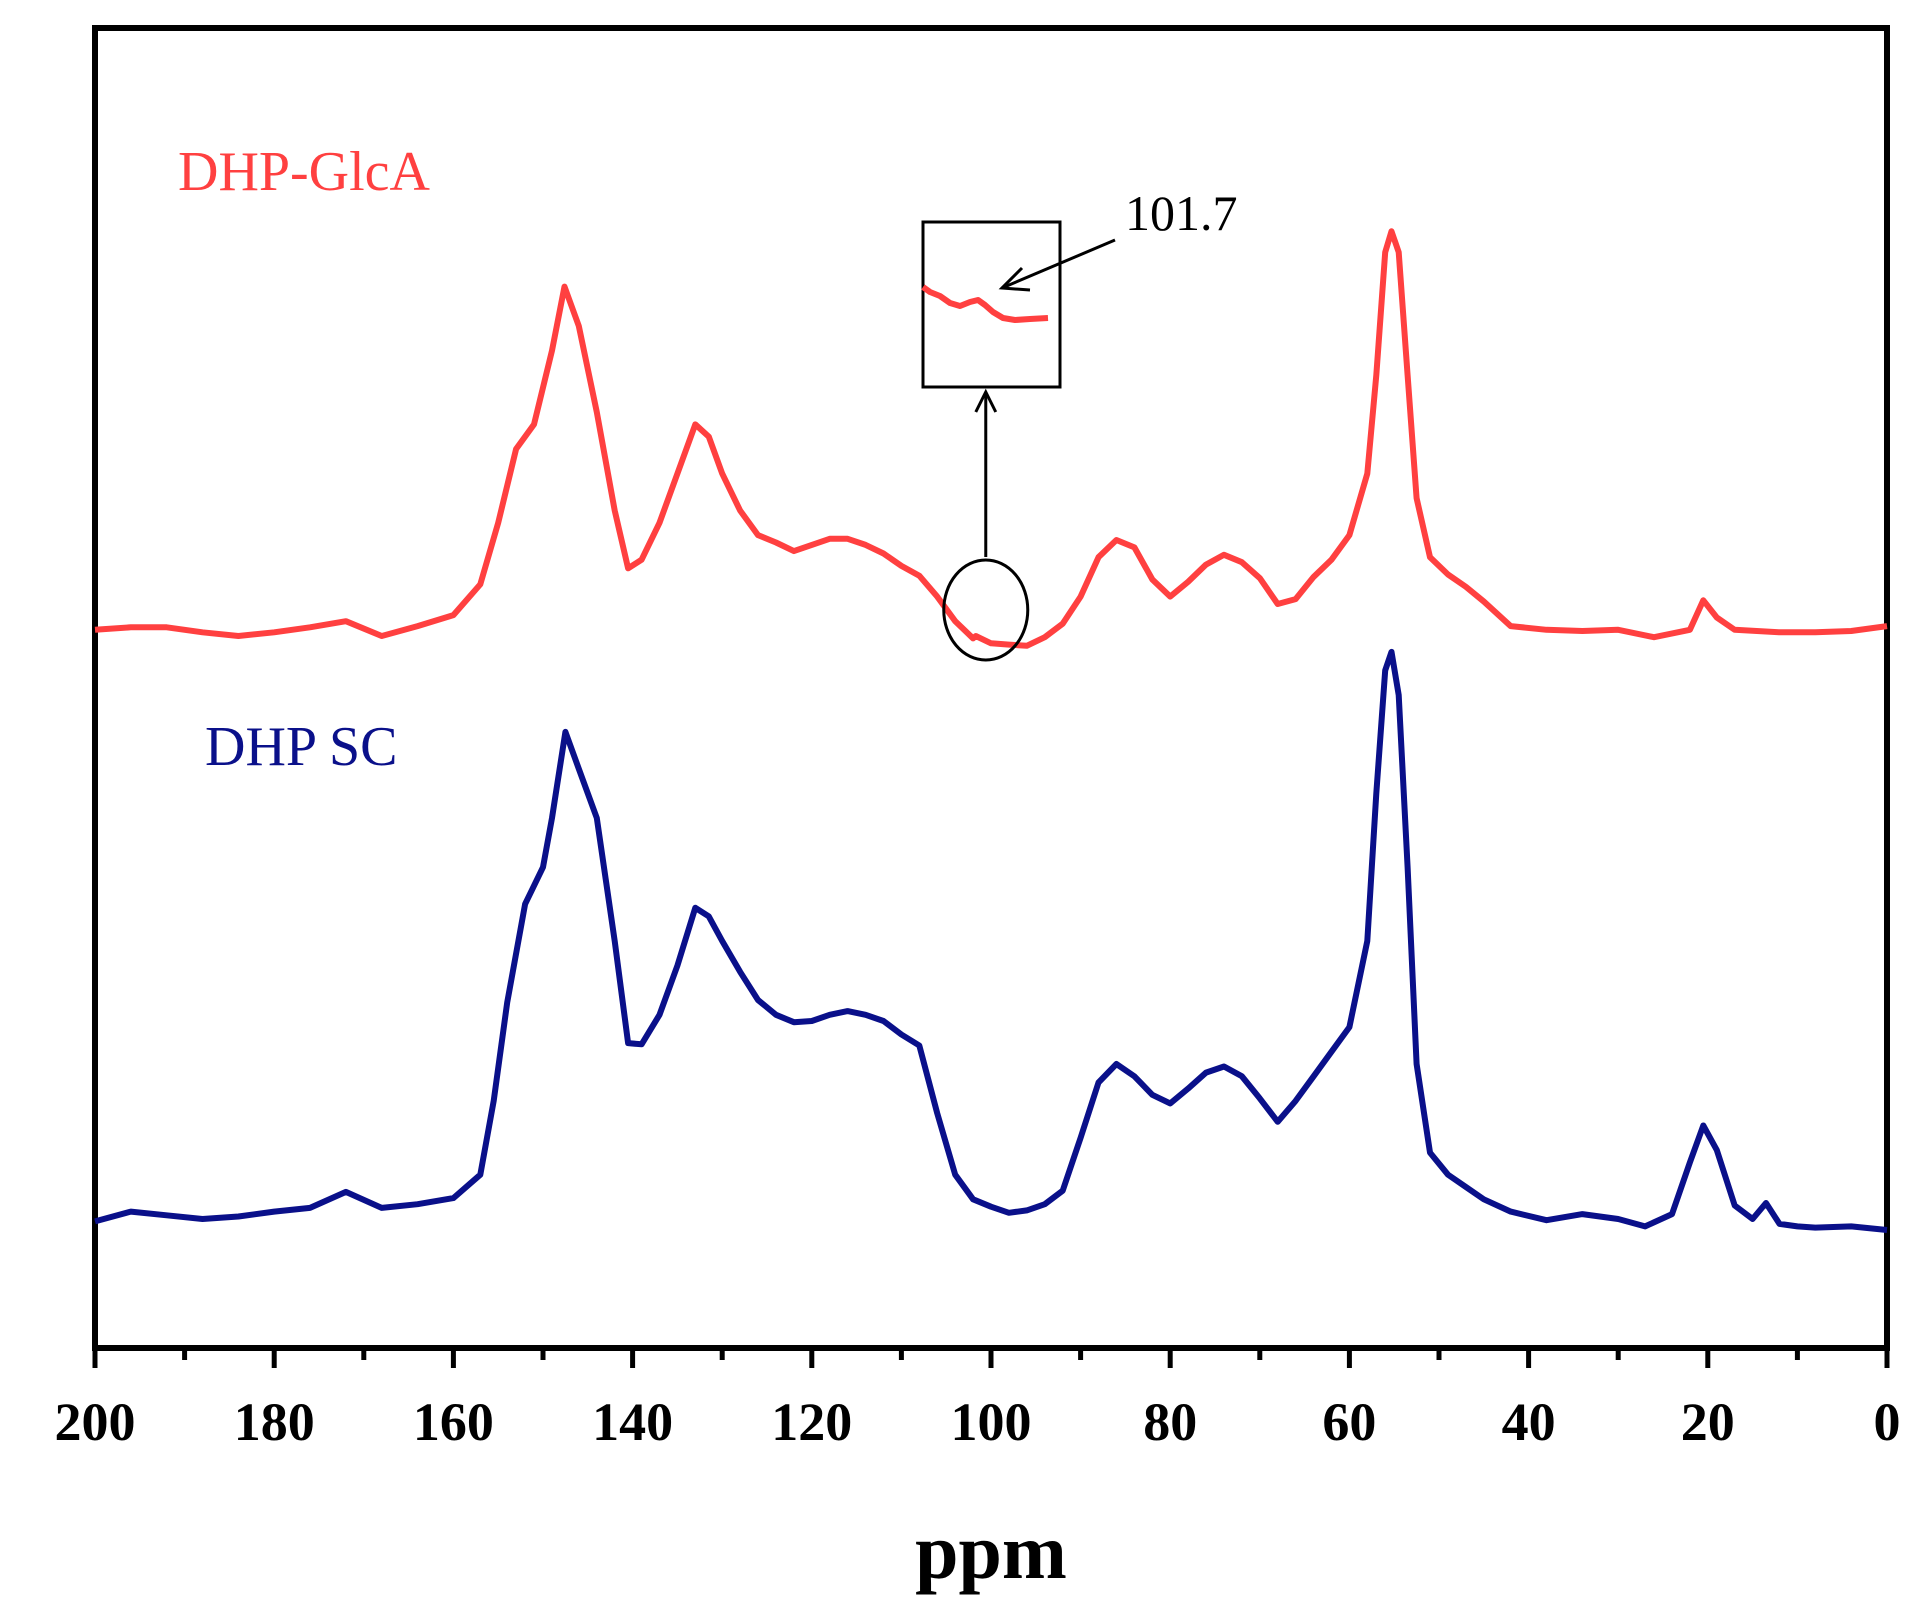  I want to click on x-tick-label-40: 40, so click(1529, 1422).